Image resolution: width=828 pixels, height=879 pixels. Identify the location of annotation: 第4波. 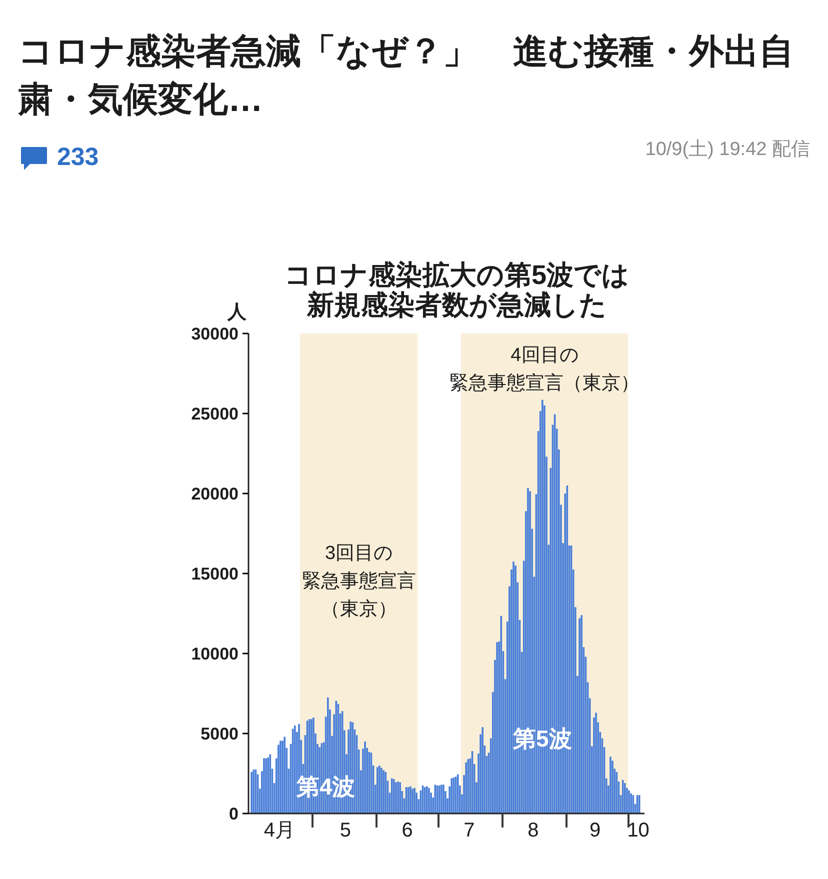
(325, 786).